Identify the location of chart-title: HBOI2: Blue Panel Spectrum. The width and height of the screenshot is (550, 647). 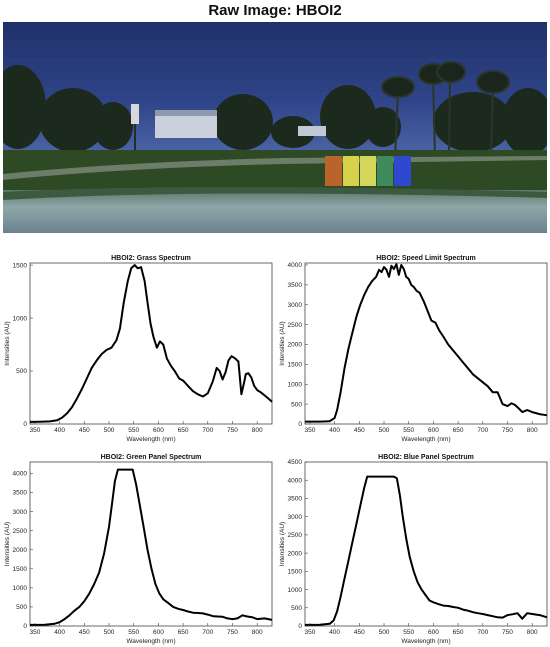
(426, 457).